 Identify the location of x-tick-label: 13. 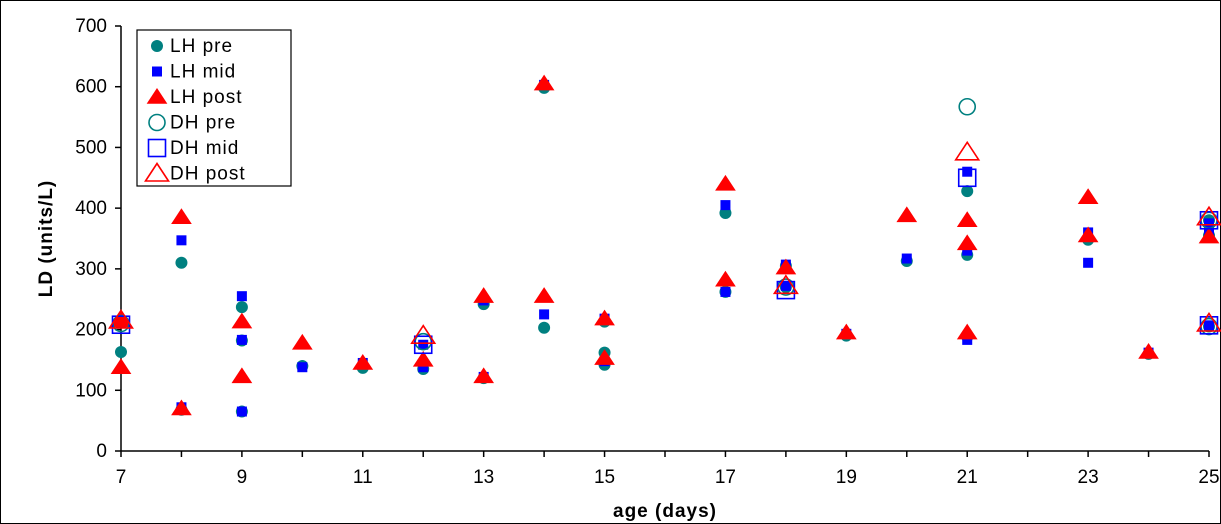
(483, 477).